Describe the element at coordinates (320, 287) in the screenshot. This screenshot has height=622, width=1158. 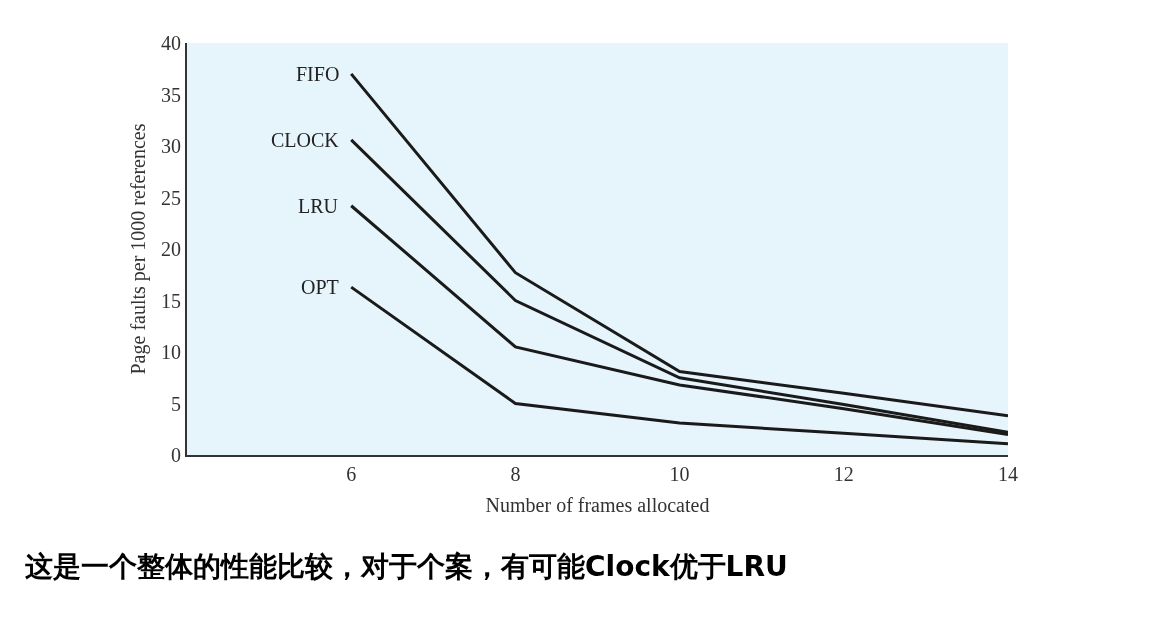
I see `series-label: OPT` at that location.